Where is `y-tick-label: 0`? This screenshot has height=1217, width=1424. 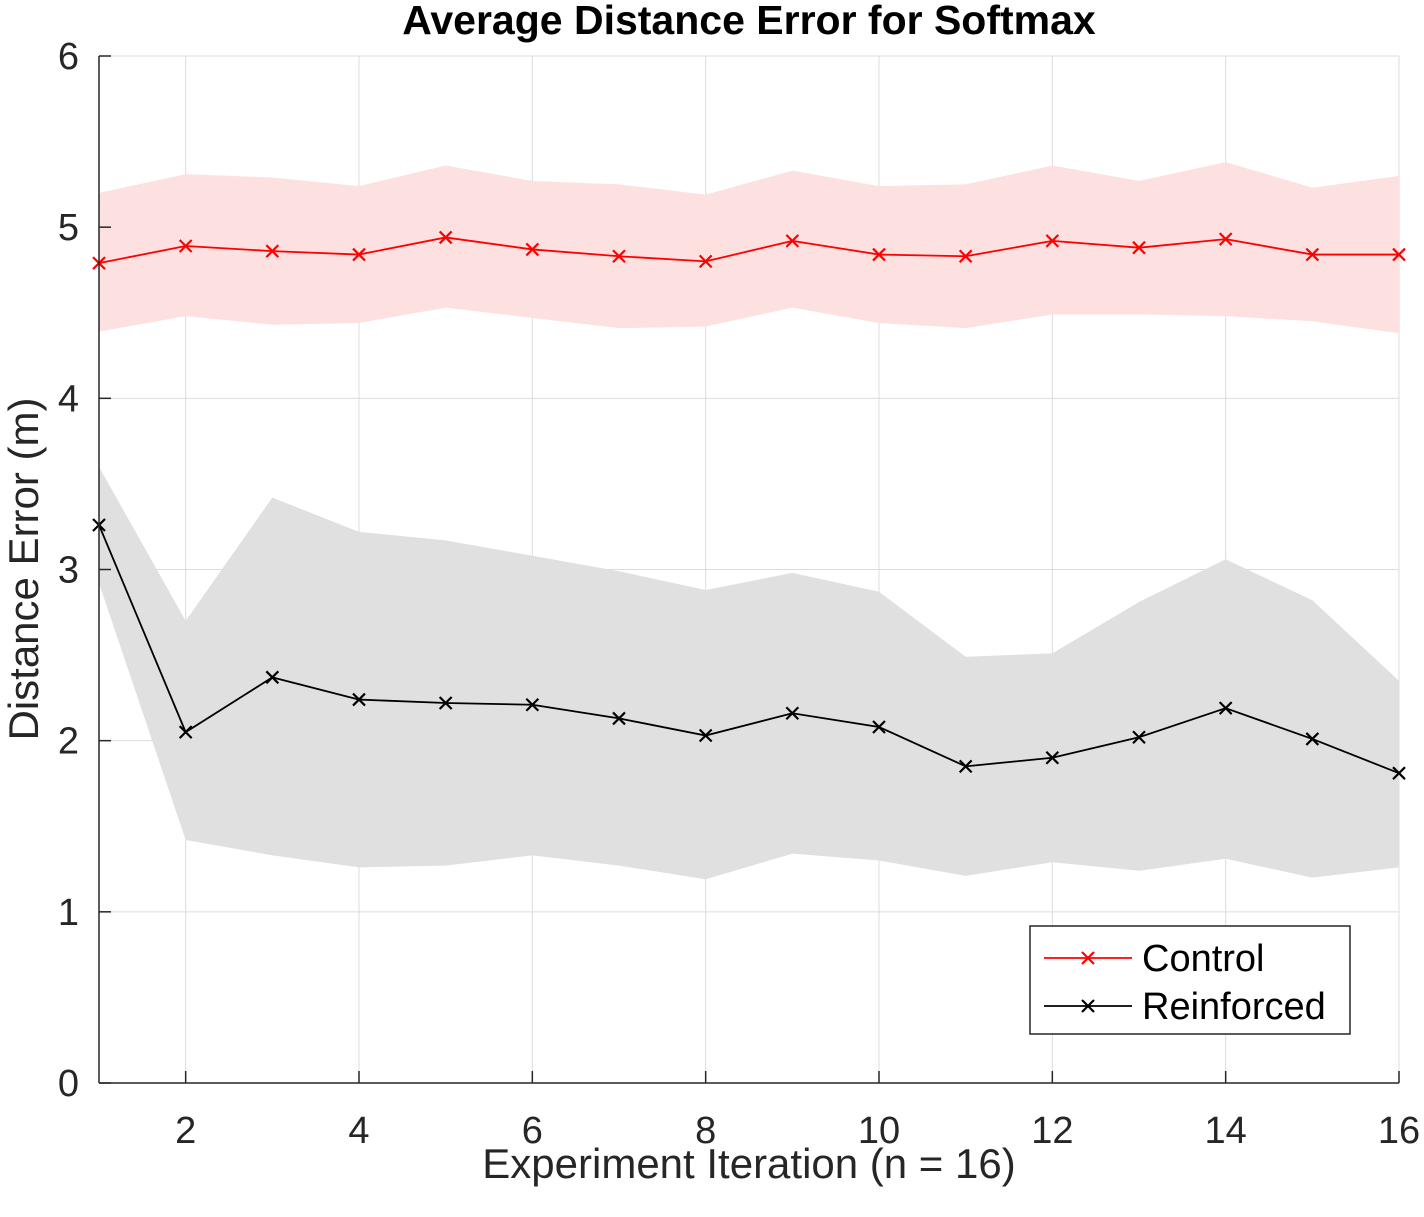
y-tick-label: 0 is located at coordinates (68, 1084).